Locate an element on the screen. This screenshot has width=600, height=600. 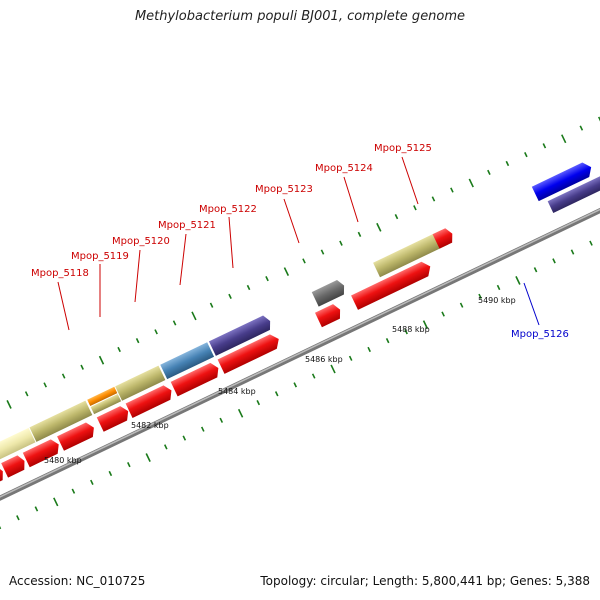
scale-label: 5488 kbp is located at coordinates (411, 329).